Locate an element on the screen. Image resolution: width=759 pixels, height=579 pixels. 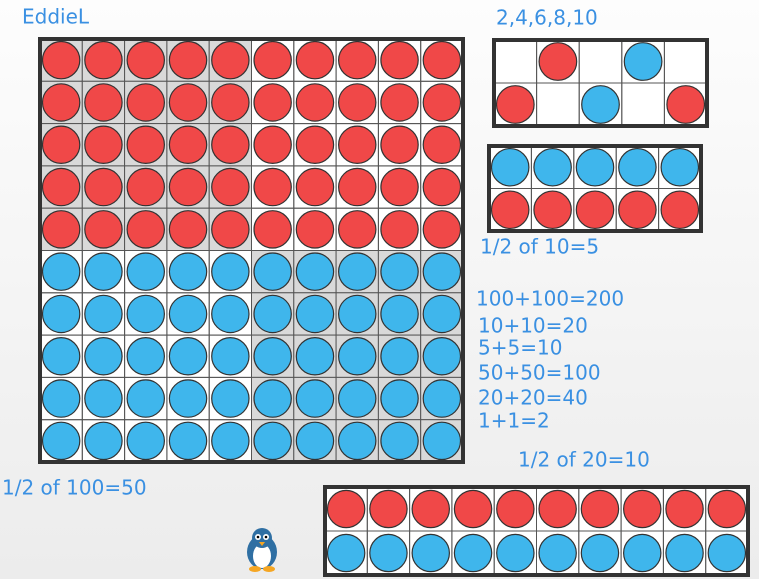
note: 1/2 of 20=10 is located at coordinates (584, 460).